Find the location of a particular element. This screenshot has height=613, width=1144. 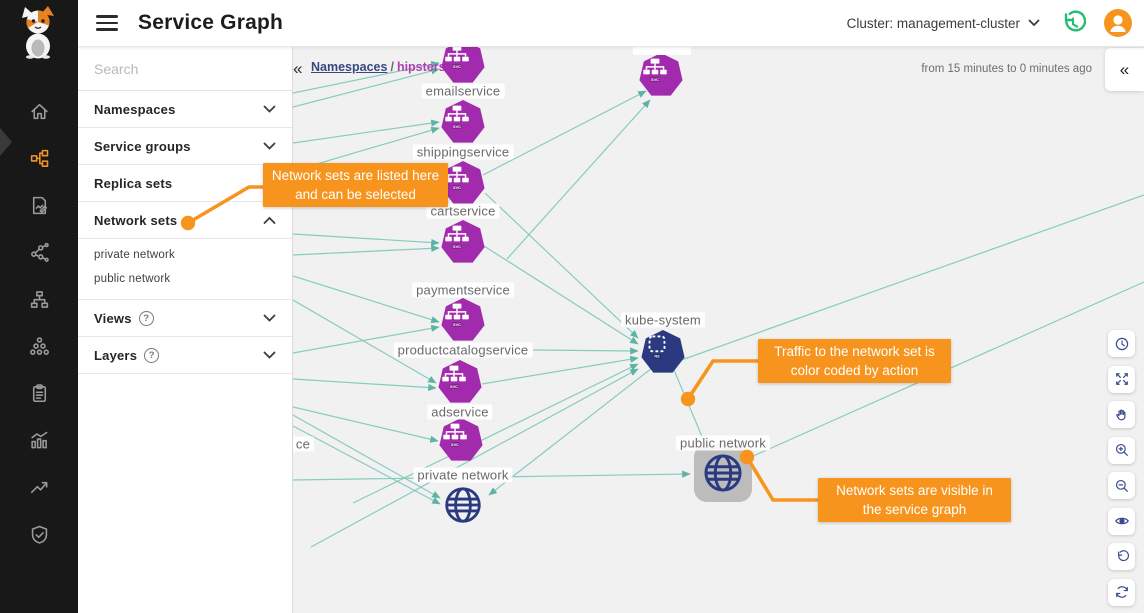

graph-node-private-network is located at coordinates (463, 505).